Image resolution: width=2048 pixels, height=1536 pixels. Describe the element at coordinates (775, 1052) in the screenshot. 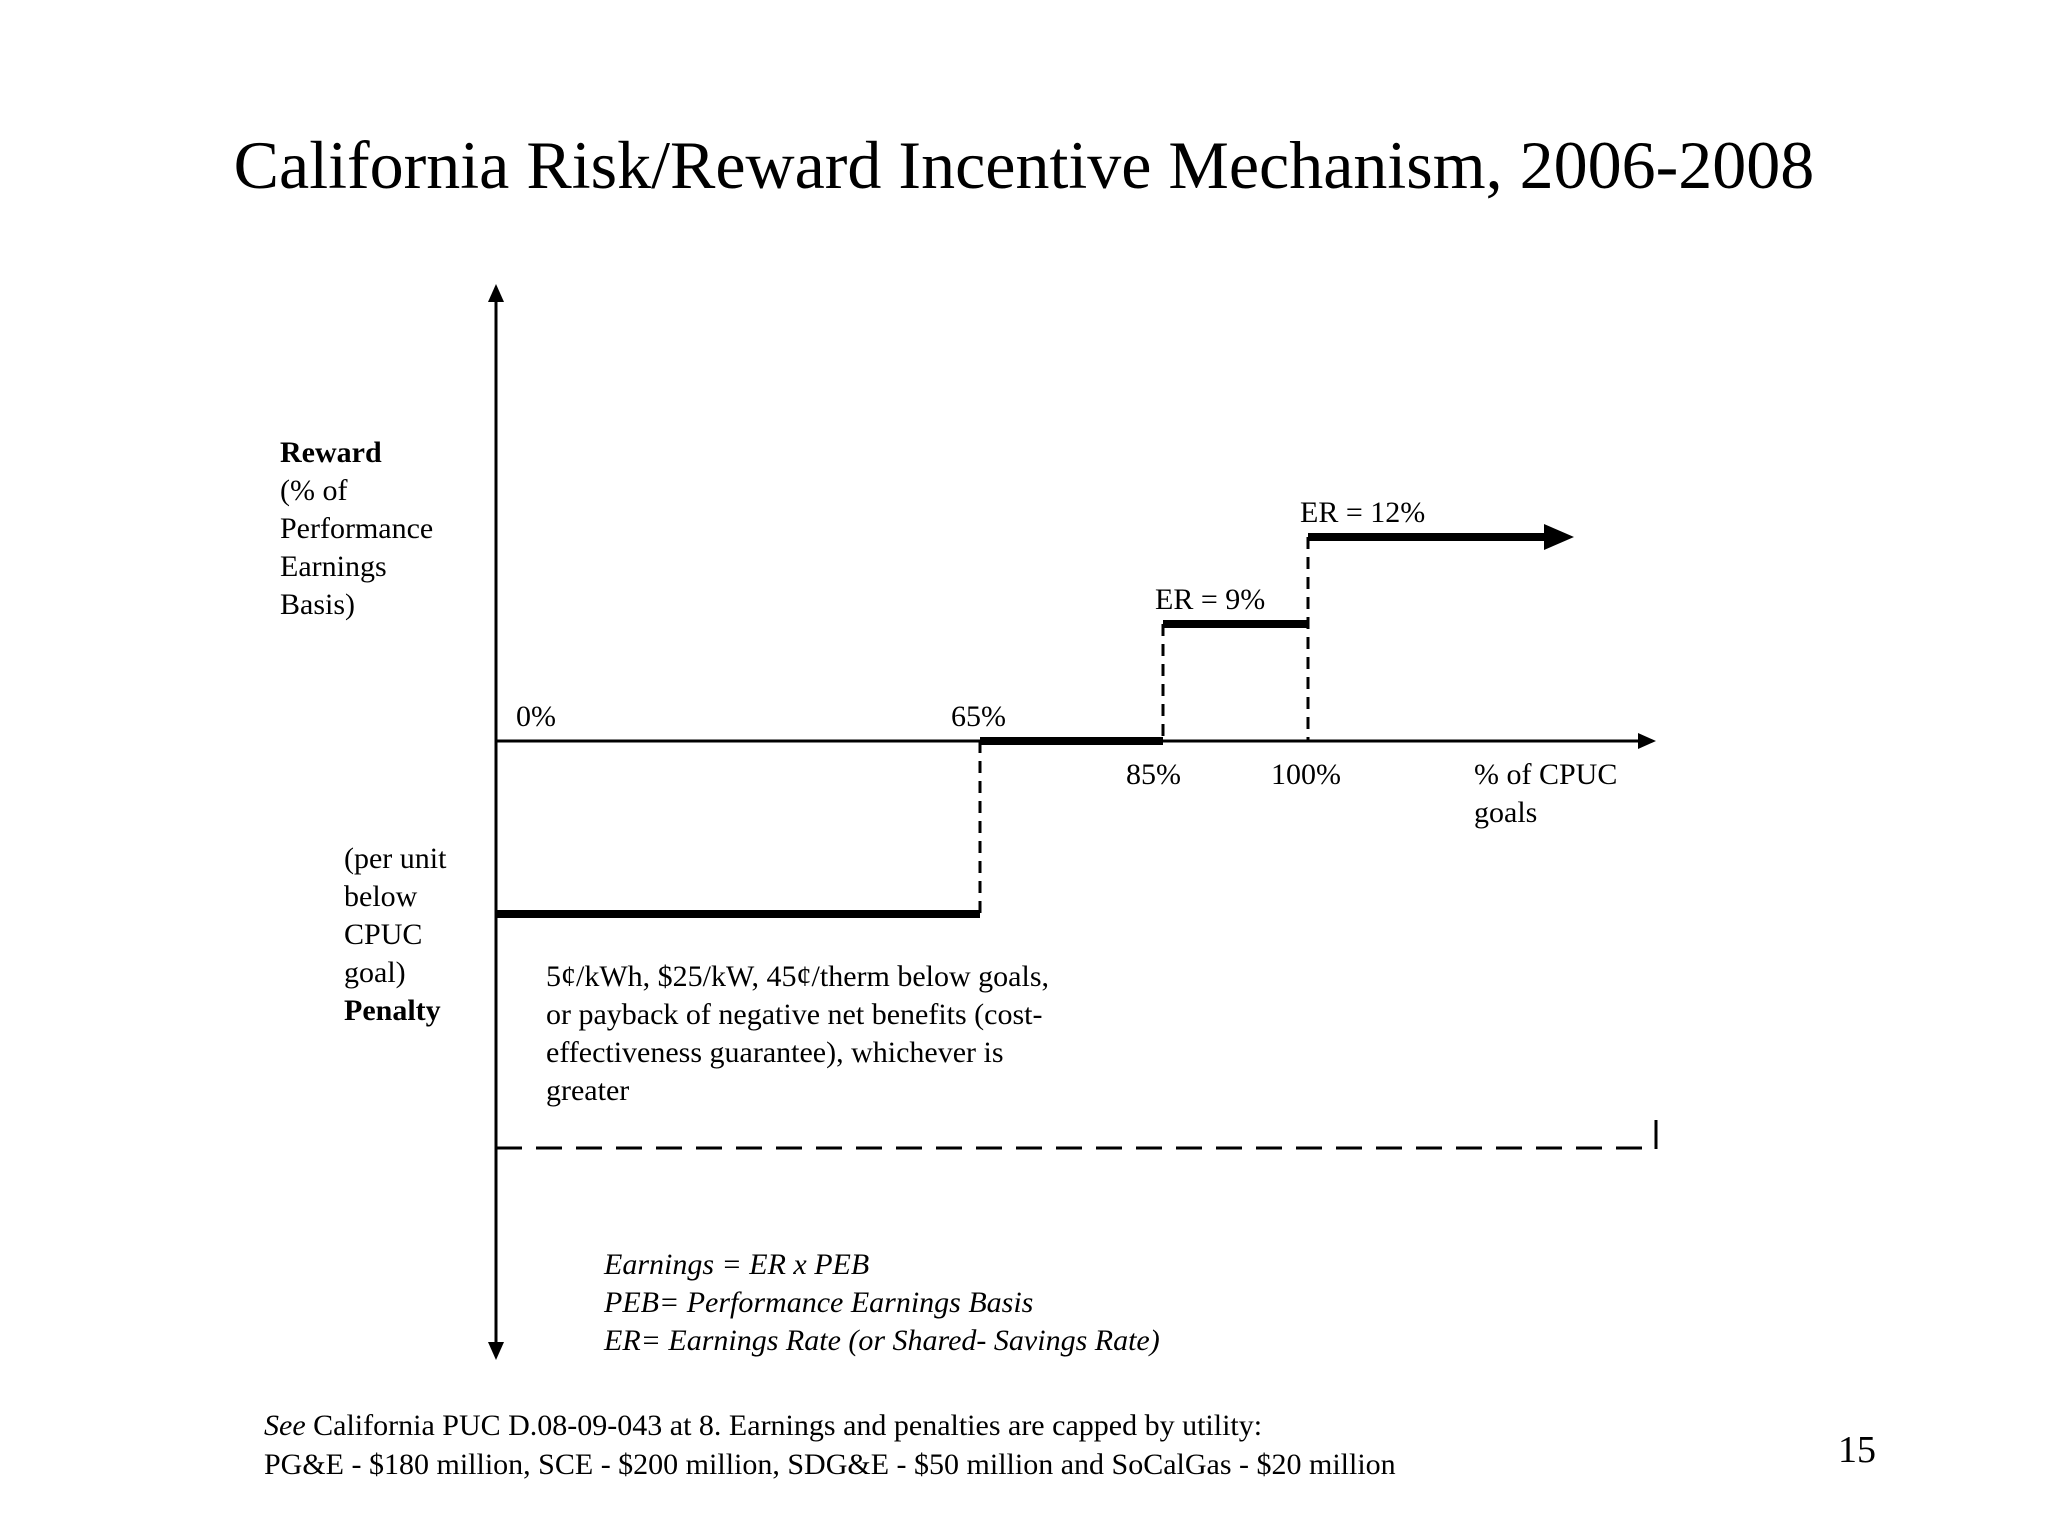

I see `penalty-description-line: effectiveness guarantee), whichever is` at that location.